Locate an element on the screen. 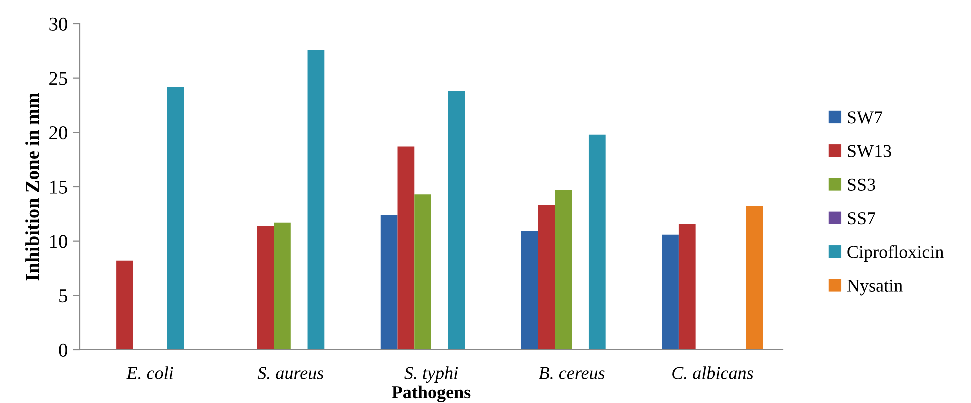 This screenshot has width=971, height=403. legend-label: SW13 is located at coordinates (870, 151).